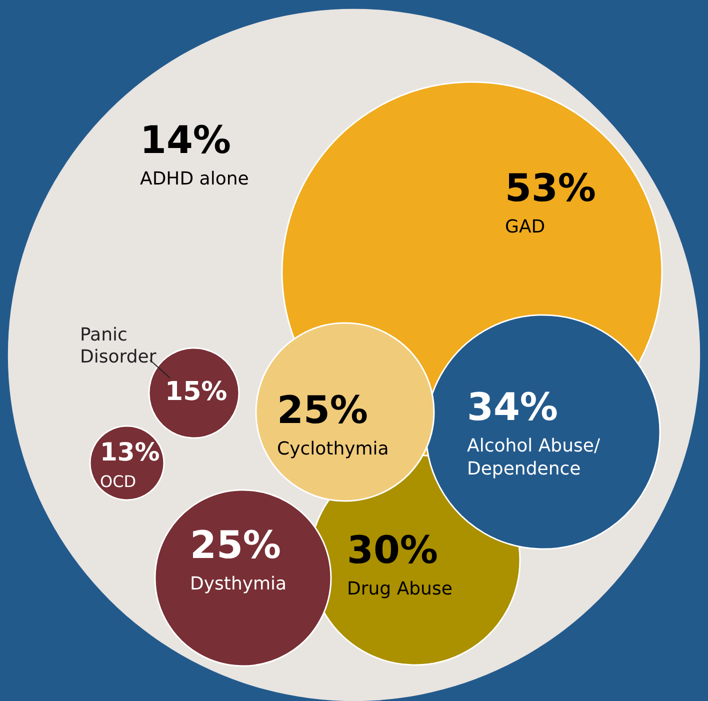  Describe the element at coordinates (536, 457) in the screenshot. I see `category-label: Alcohol Abuse/ Dependence` at that location.